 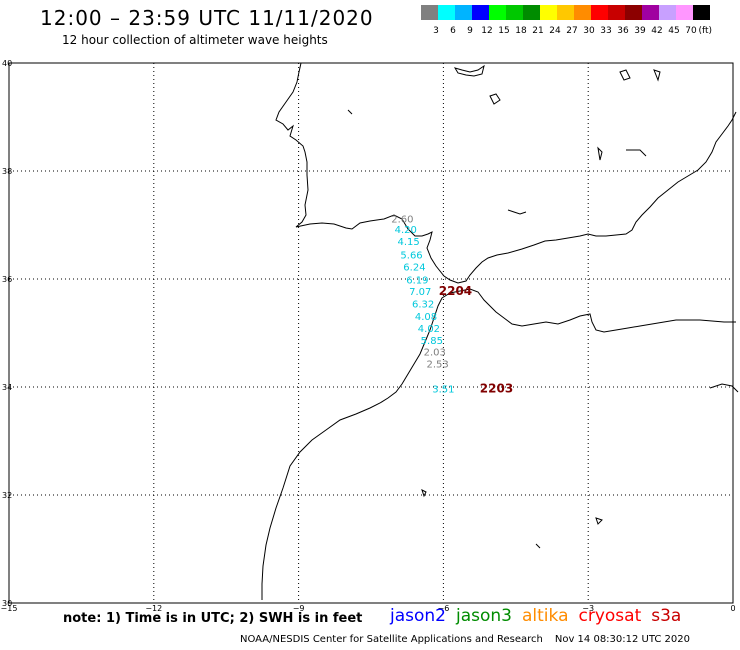 What do you see at coordinates (732, 608) in the screenshot?
I see `x-tick-label: 0` at bounding box center [732, 608].